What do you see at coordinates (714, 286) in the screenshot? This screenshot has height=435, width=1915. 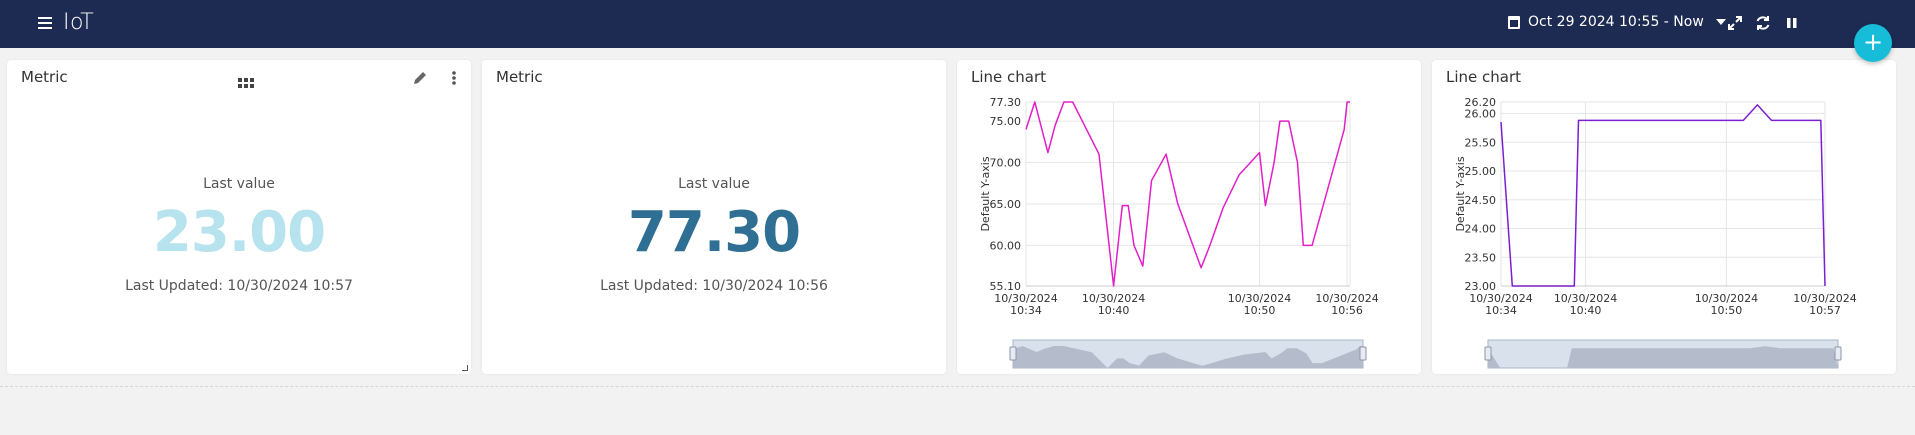 I see `last-updated-text: Last Updated: 10/30/2024 10:56` at bounding box center [714, 286].